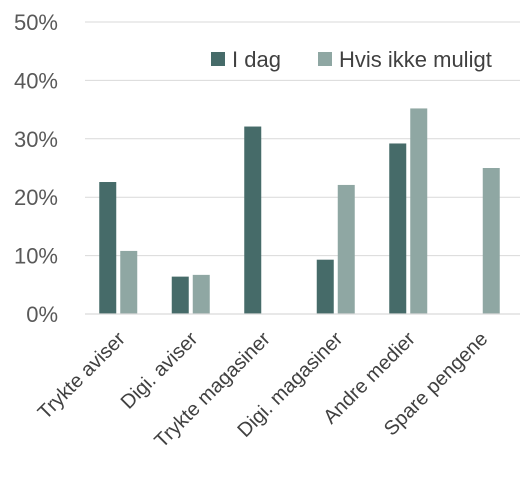  What do you see at coordinates (256, 59) in the screenshot?
I see `legend-label-i-dag: I dag` at bounding box center [256, 59].